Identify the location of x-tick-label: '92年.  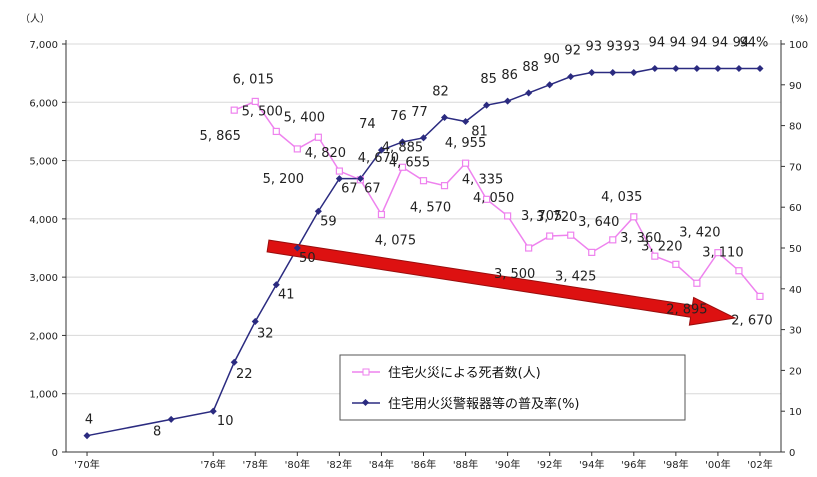
(549, 464).